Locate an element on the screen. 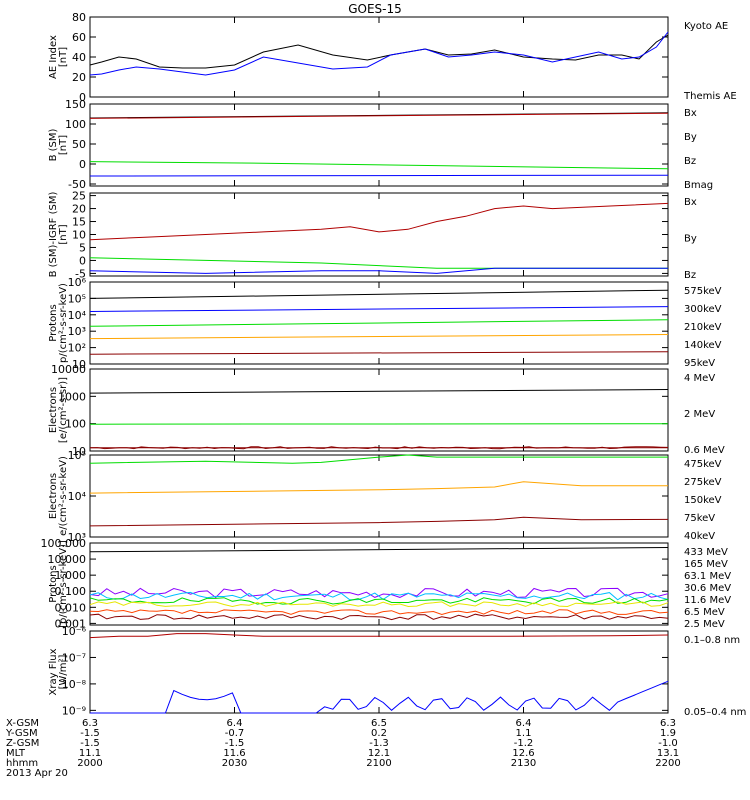  series-line-kyoto-ae is located at coordinates (379, 53).